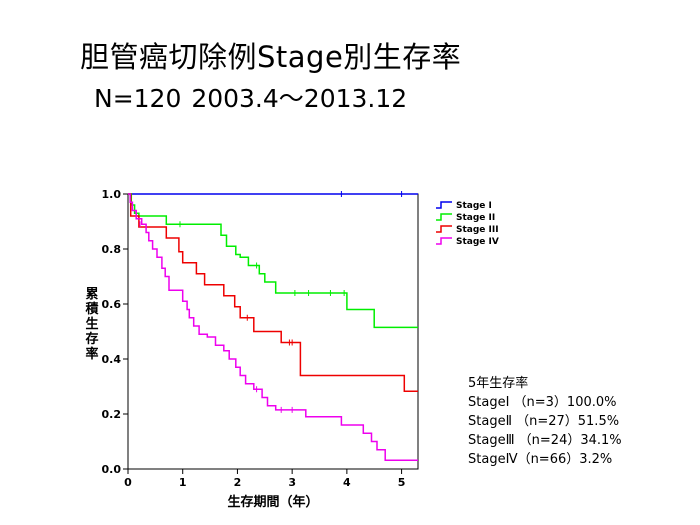 The height and width of the screenshot is (525, 700). I want to click on x-tick-label: 0, so click(128, 482).